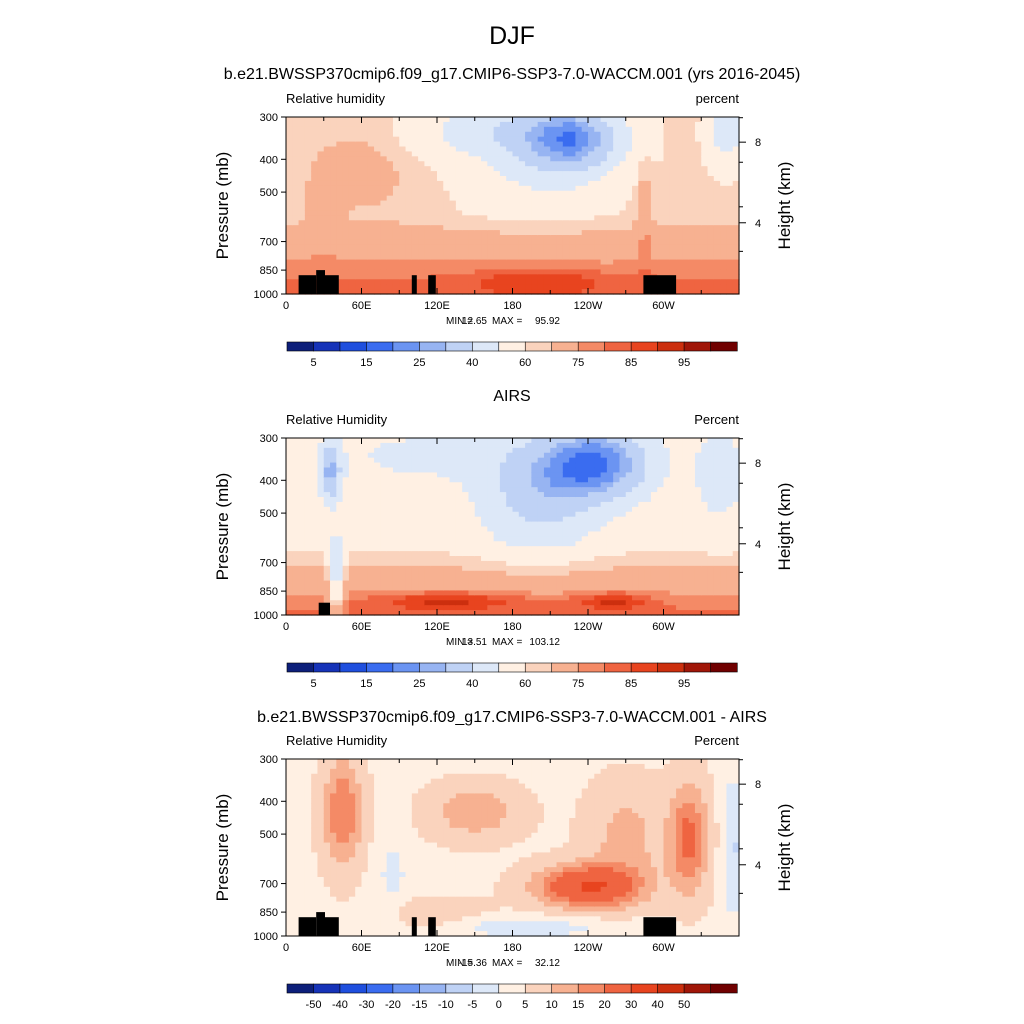 The height and width of the screenshot is (1024, 1024). What do you see at coordinates (222, 206) in the screenshot?
I see `y-axis-title: Pressure (mb)` at bounding box center [222, 206].